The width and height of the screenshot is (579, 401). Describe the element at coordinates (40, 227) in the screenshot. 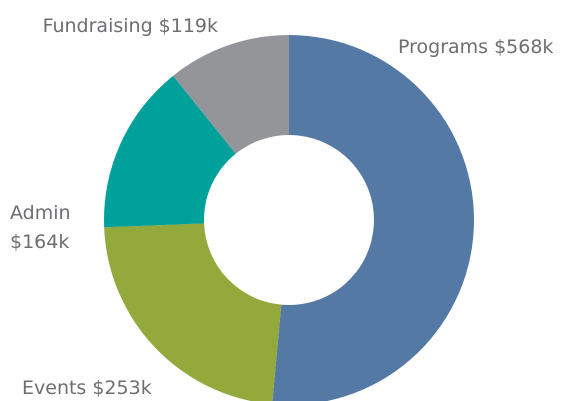

I see `slice-label: Admin $164k` at that location.